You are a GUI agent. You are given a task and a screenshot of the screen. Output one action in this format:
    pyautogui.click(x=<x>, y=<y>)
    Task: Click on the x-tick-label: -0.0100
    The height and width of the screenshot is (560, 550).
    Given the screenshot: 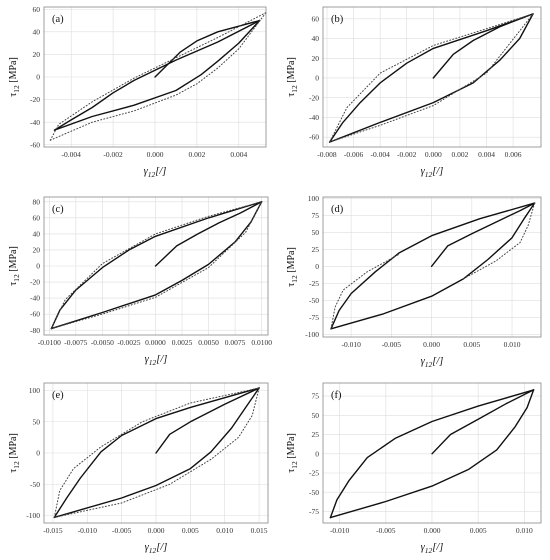 What is the action you would take?
    pyautogui.click(x=49, y=342)
    